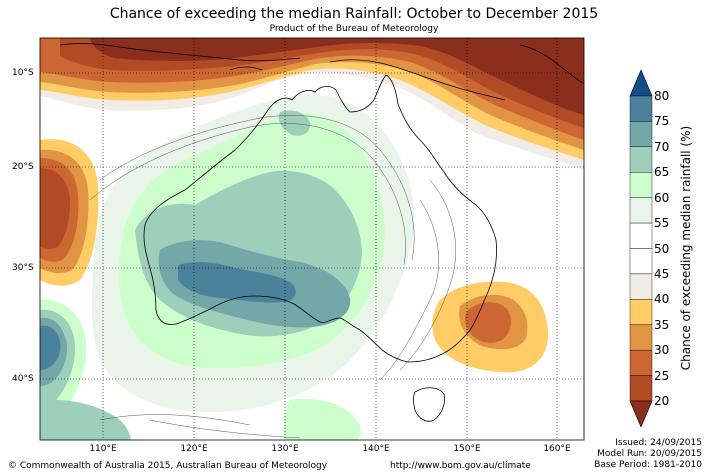  What do you see at coordinates (417, 80) in the screenshot?
I see `new-guinea-coastline` at bounding box center [417, 80].